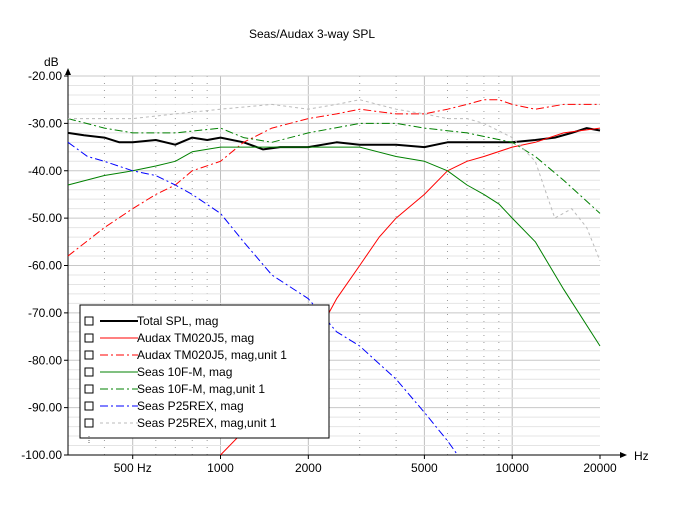 Image resolution: width=674 pixels, height=524 pixels. What do you see at coordinates (177, 321) in the screenshot?
I see `legend-label: Total SPL, mag` at bounding box center [177, 321].